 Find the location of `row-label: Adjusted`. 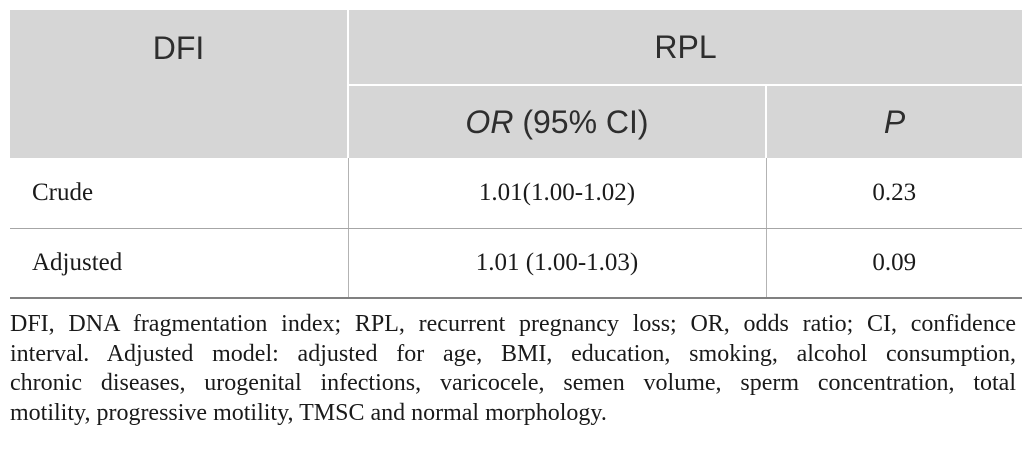

row-label: Adjusted is located at coordinates (179, 263).